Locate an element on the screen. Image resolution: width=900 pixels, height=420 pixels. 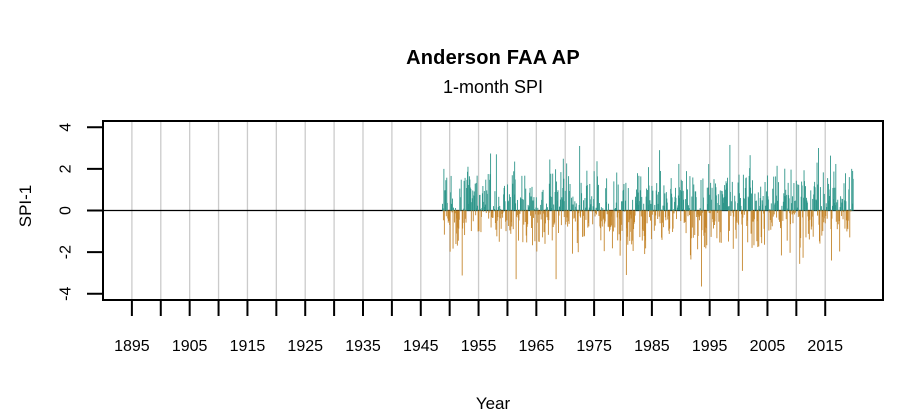
y-axis: -4 -2 0 2 4 is located at coordinates (80, 212).